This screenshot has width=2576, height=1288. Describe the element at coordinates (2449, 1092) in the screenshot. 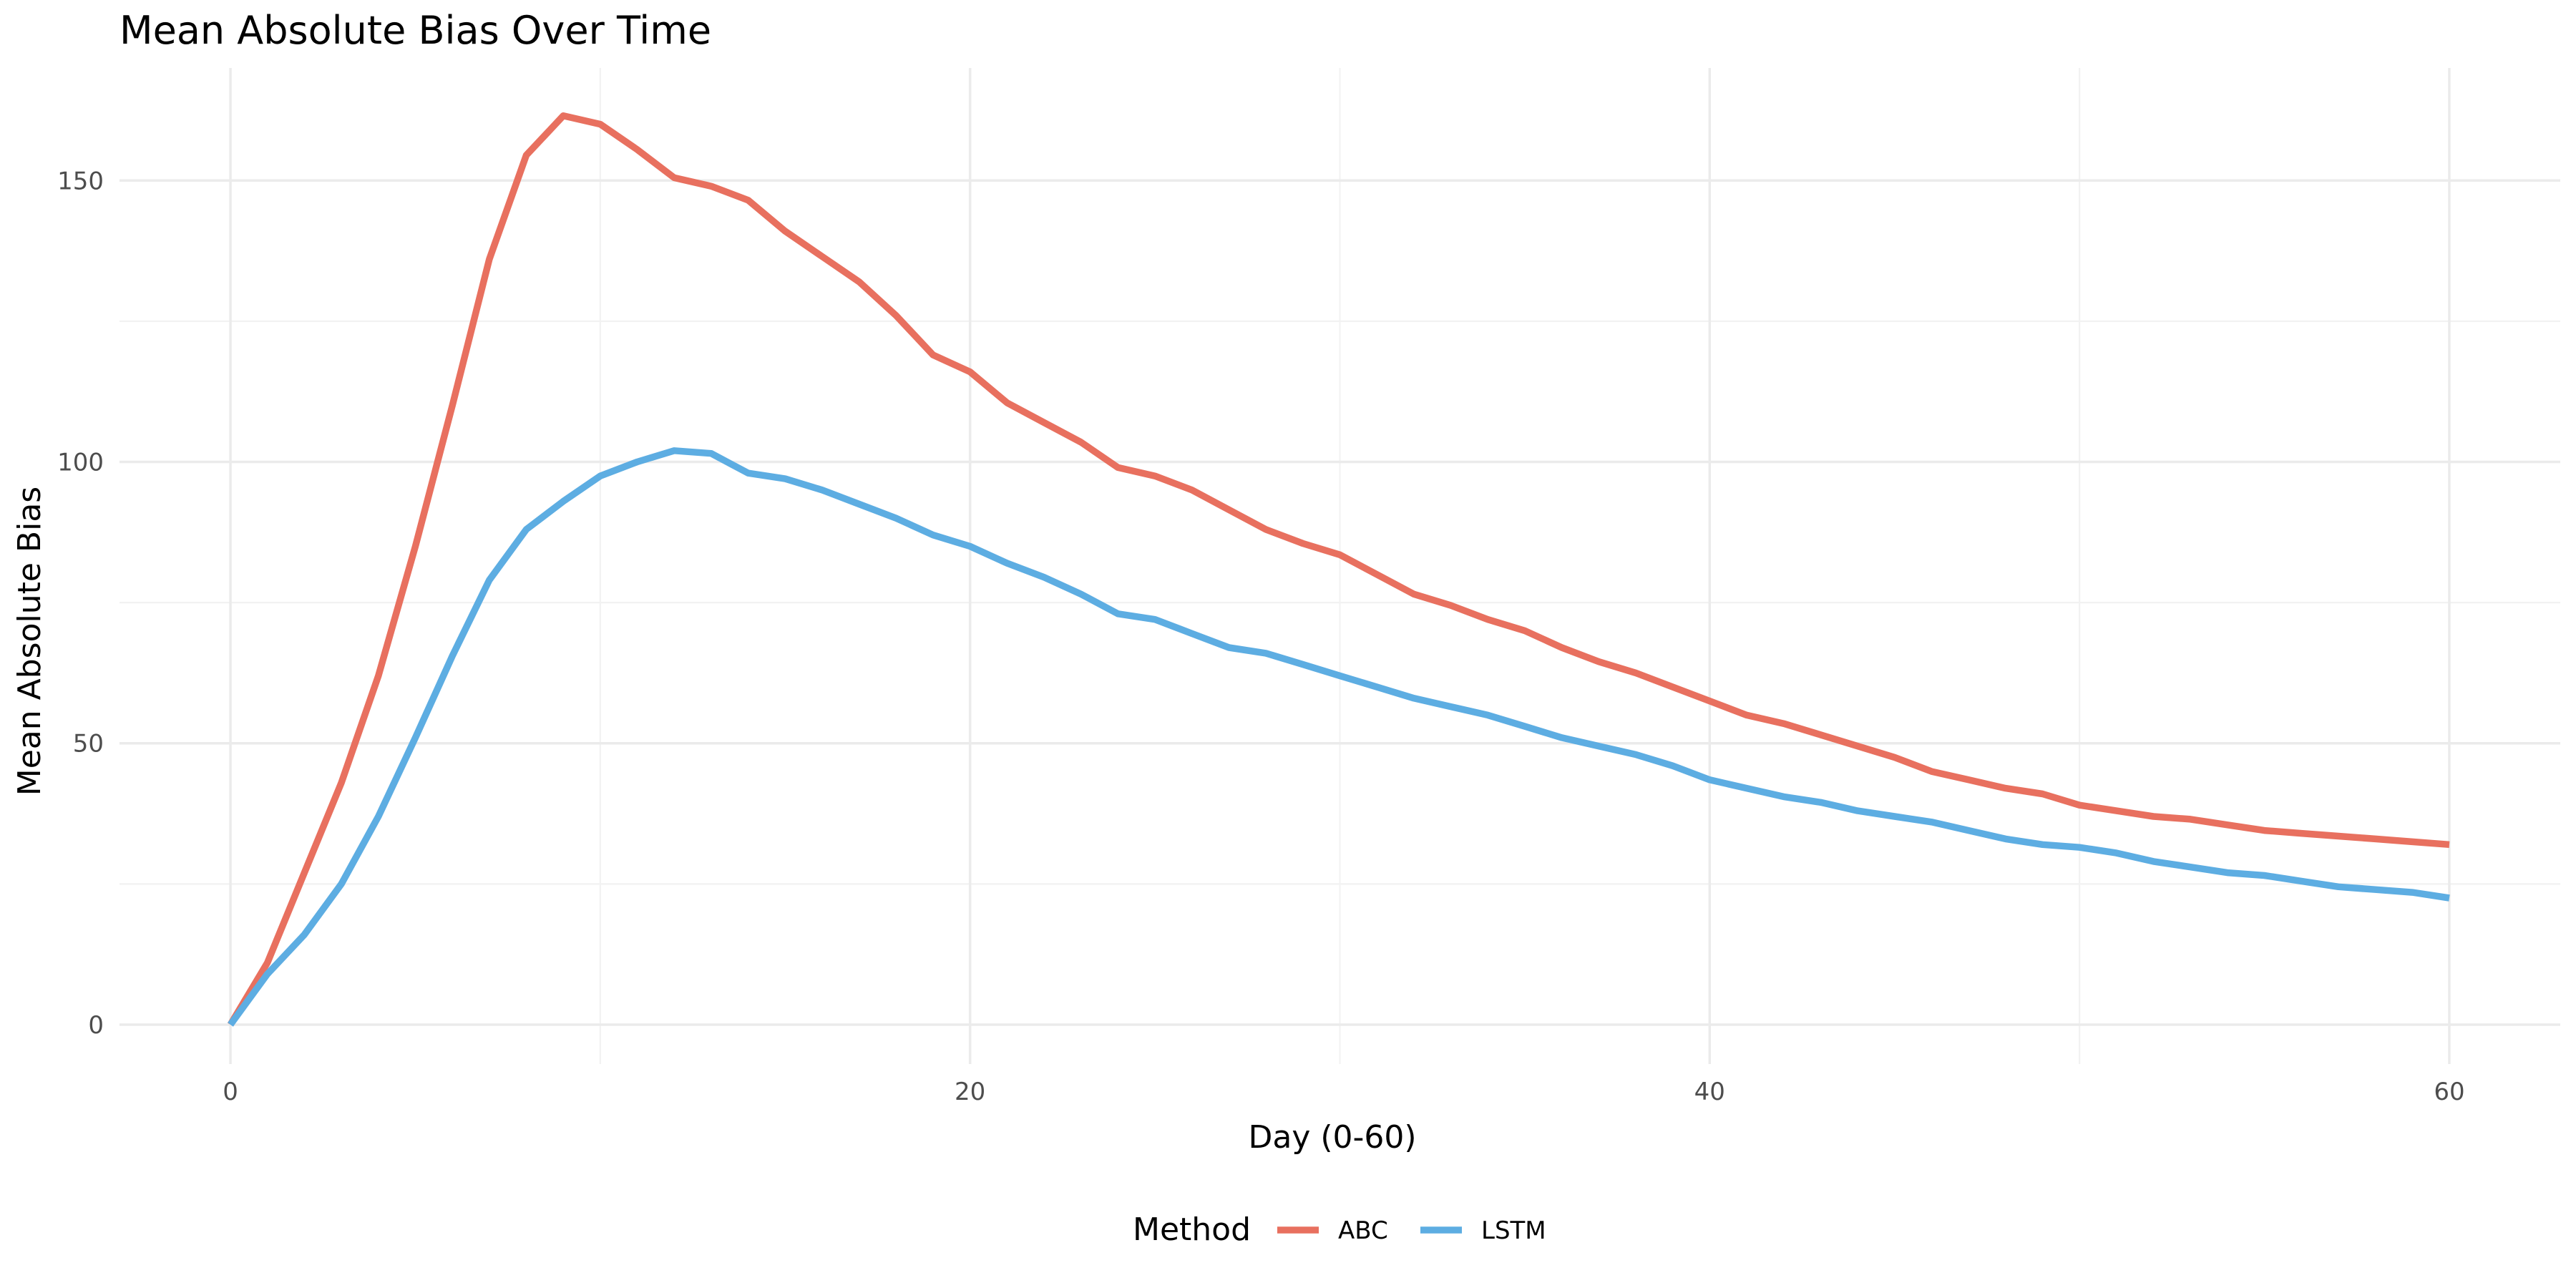

I see `x-tick-label: 60` at that location.